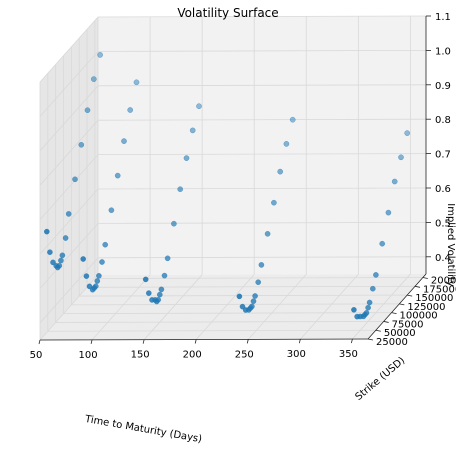  I want to click on y-axis-label: Strike (USD), so click(380, 379).